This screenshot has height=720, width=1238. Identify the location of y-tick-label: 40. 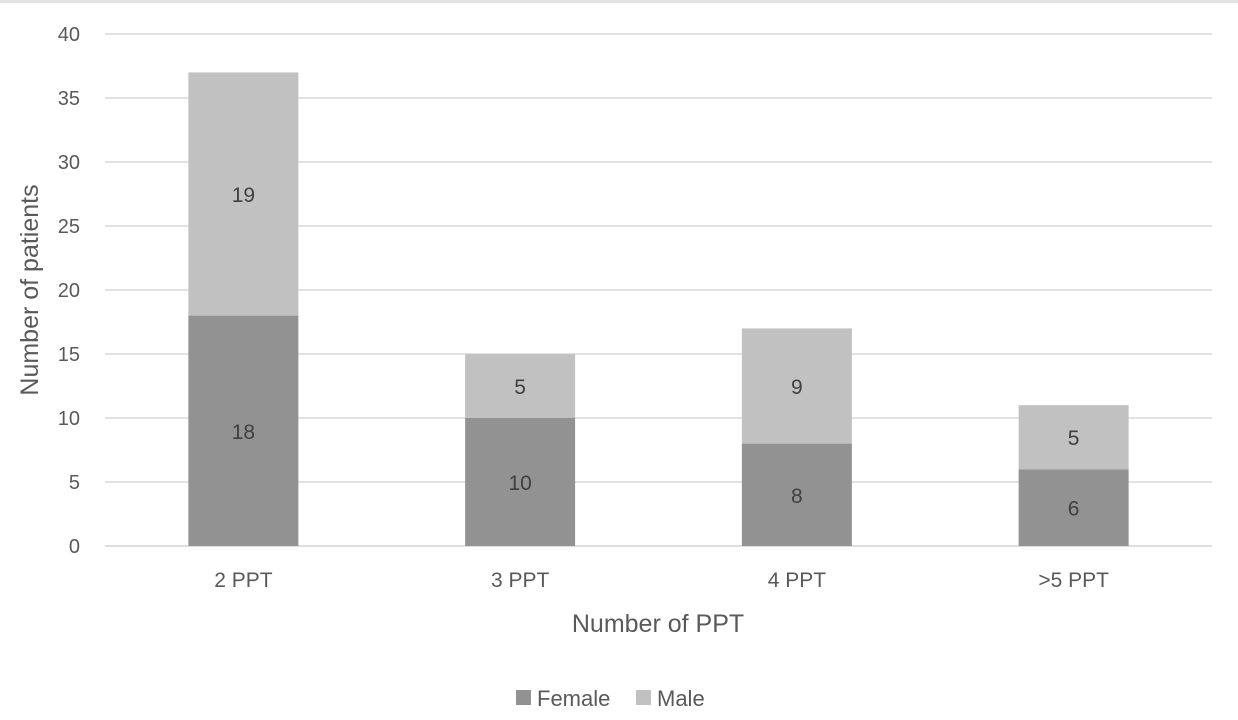
(69, 35).